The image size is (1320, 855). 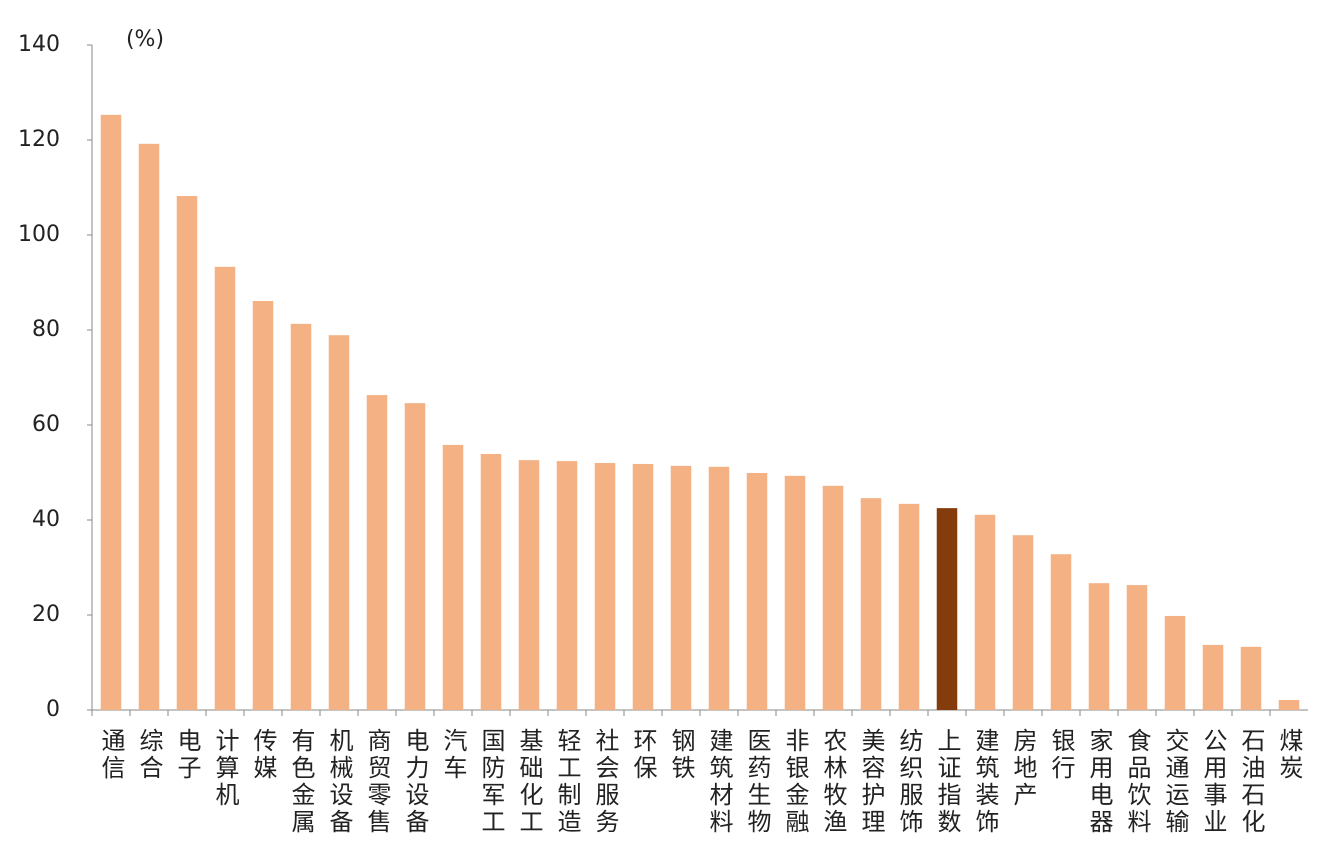 What do you see at coordinates (985, 782) in the screenshot?
I see `x-tick-label: 建筑装饰` at bounding box center [985, 782].